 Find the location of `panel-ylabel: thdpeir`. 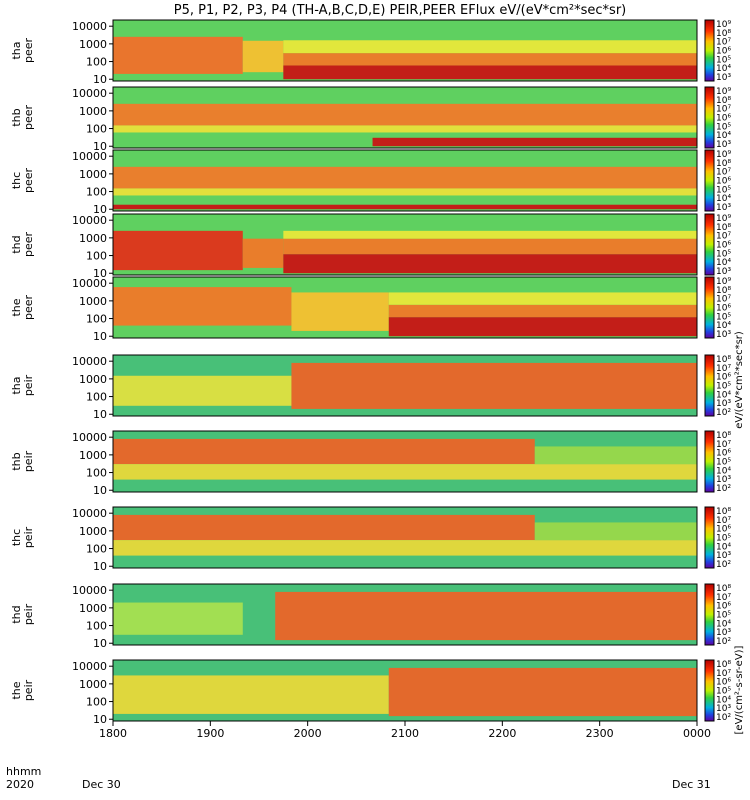

panel-ylabel: thdpeir is located at coordinates (22, 614).